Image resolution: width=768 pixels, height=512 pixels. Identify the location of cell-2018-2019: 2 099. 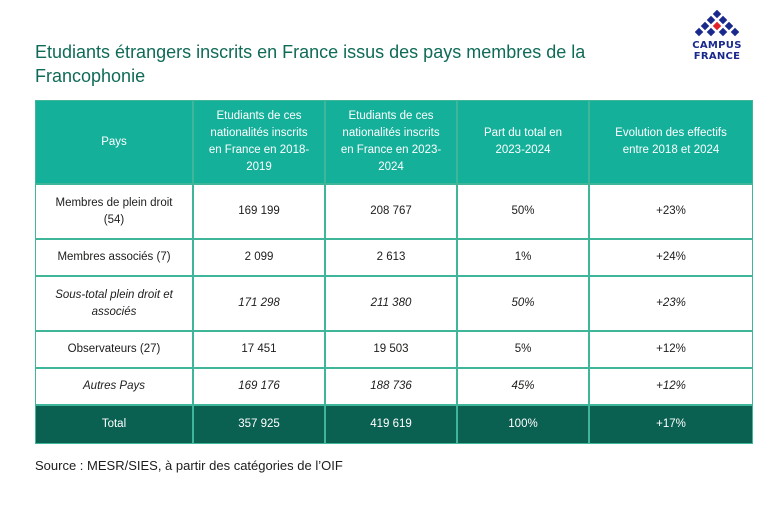
(260, 258).